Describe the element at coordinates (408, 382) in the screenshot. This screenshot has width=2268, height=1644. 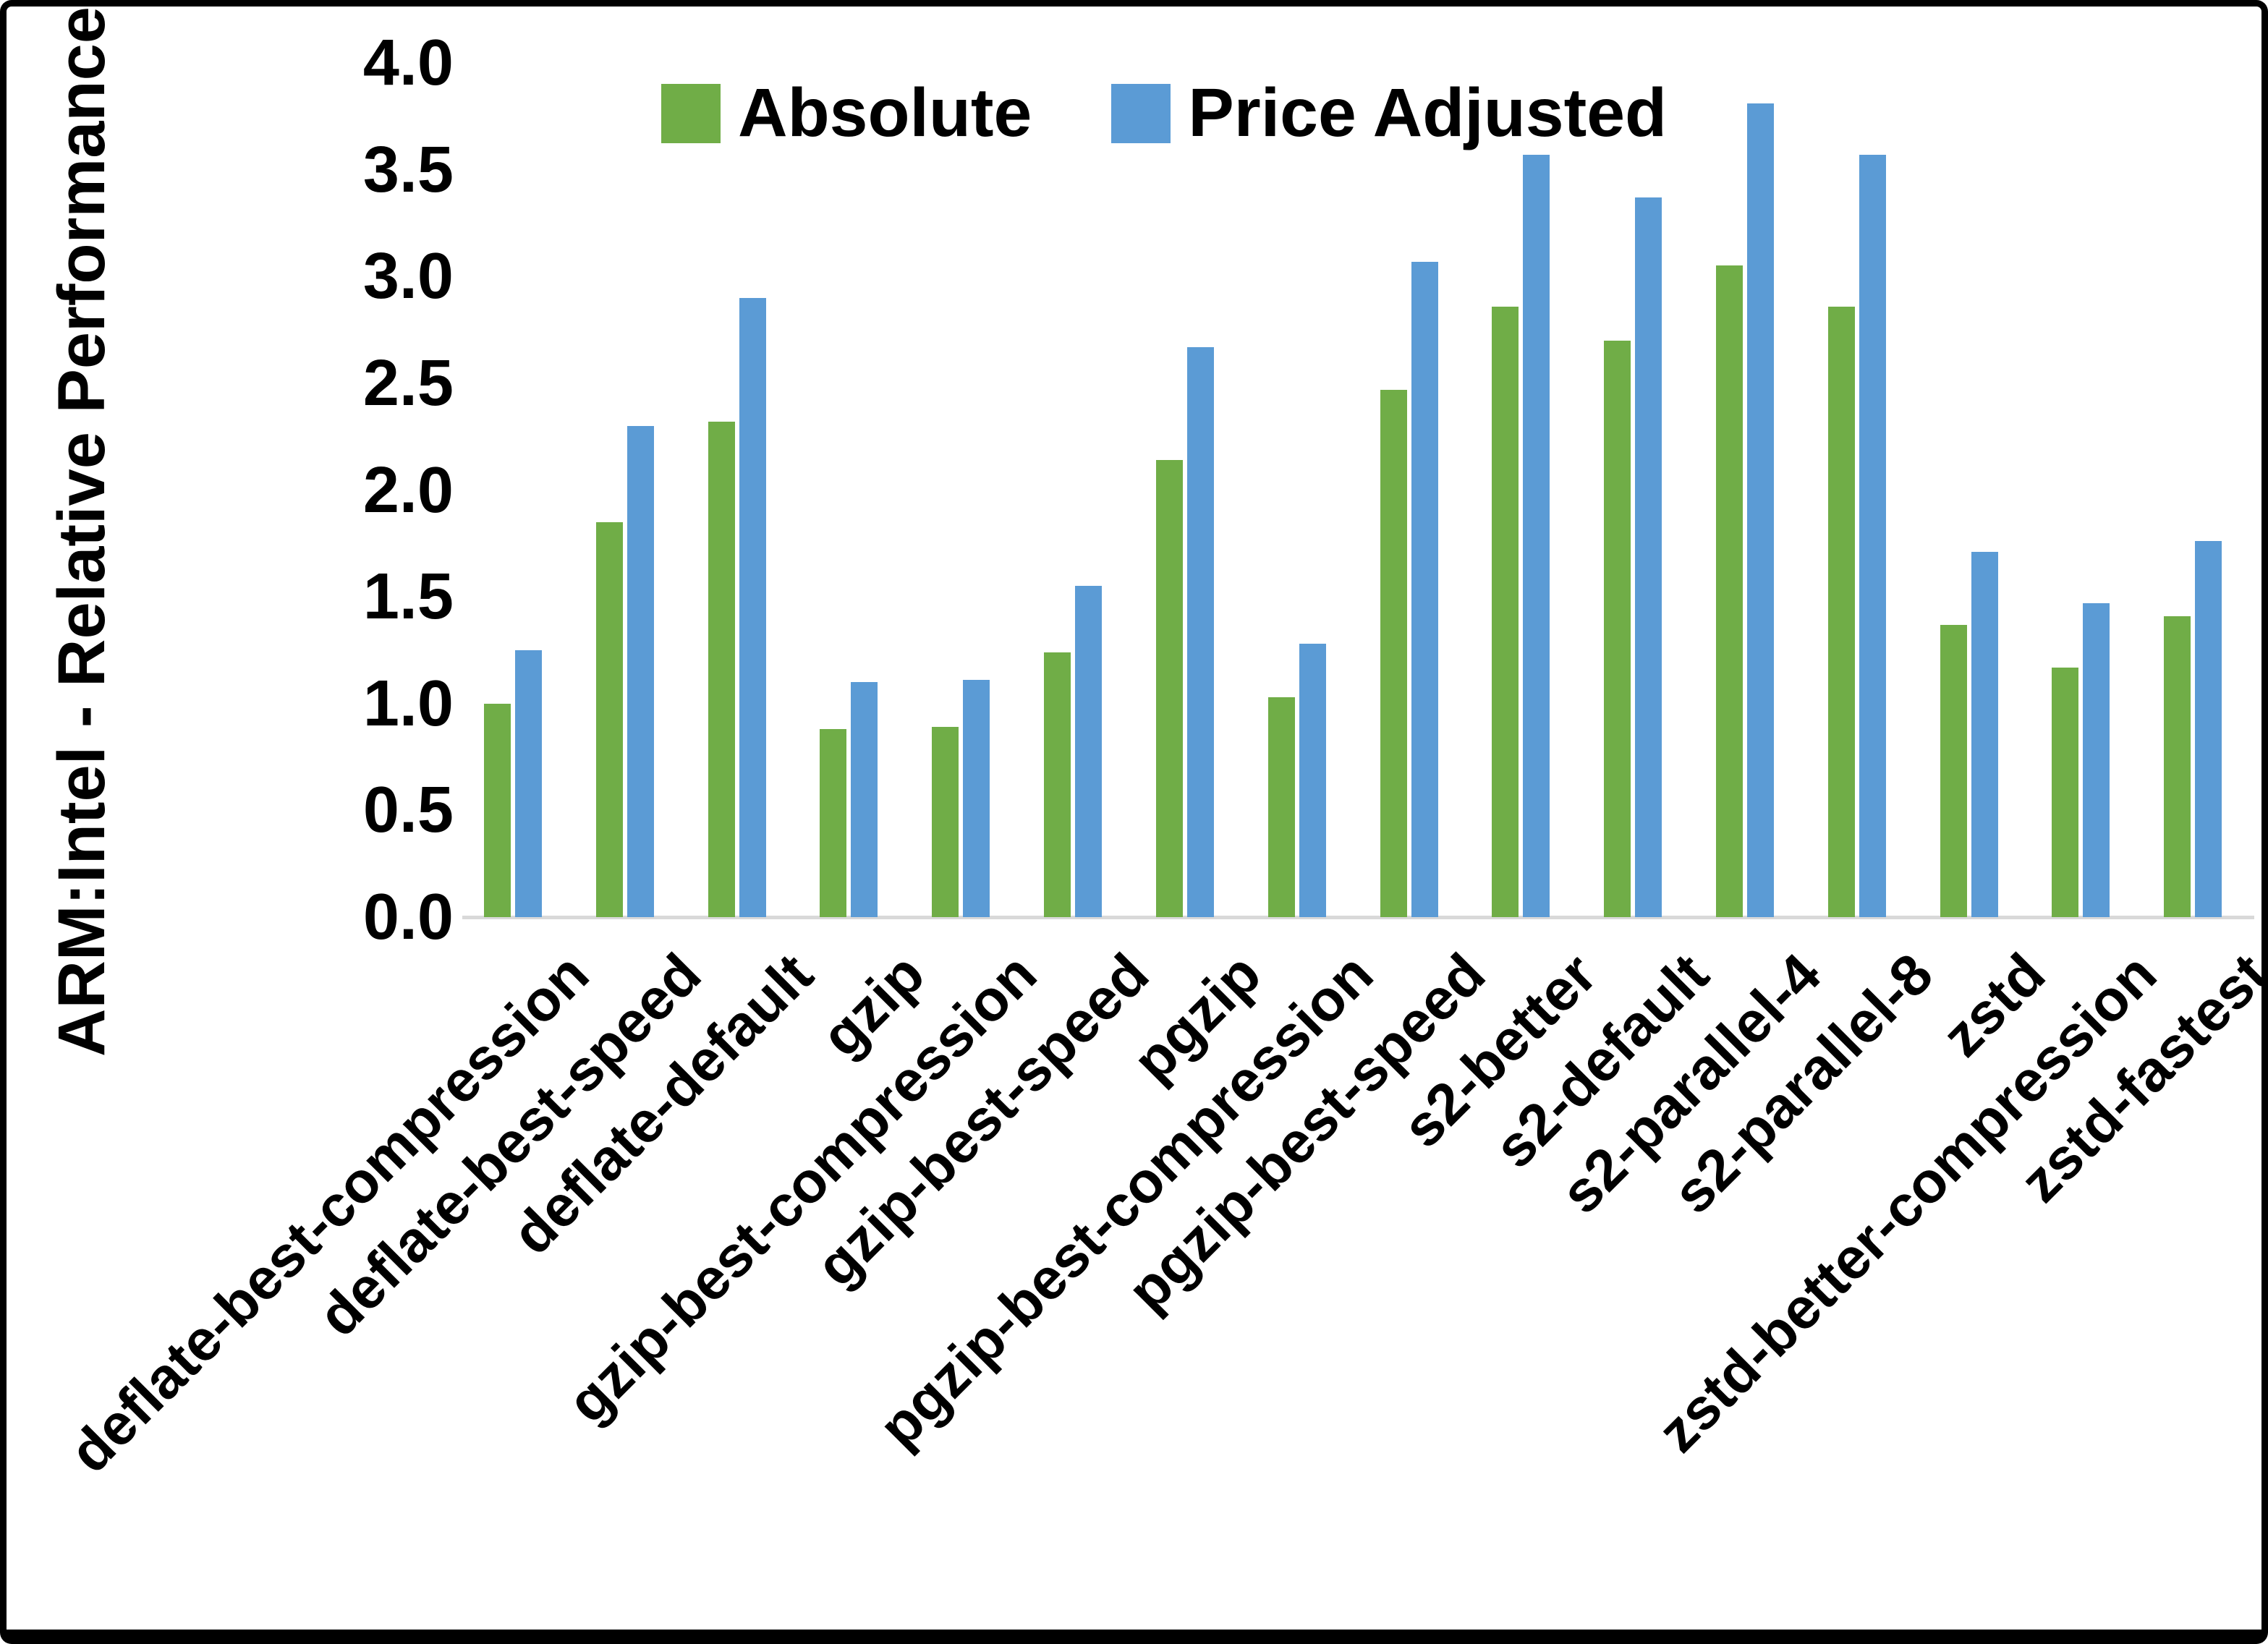
I see `y-tick-label: 2.5` at that location.